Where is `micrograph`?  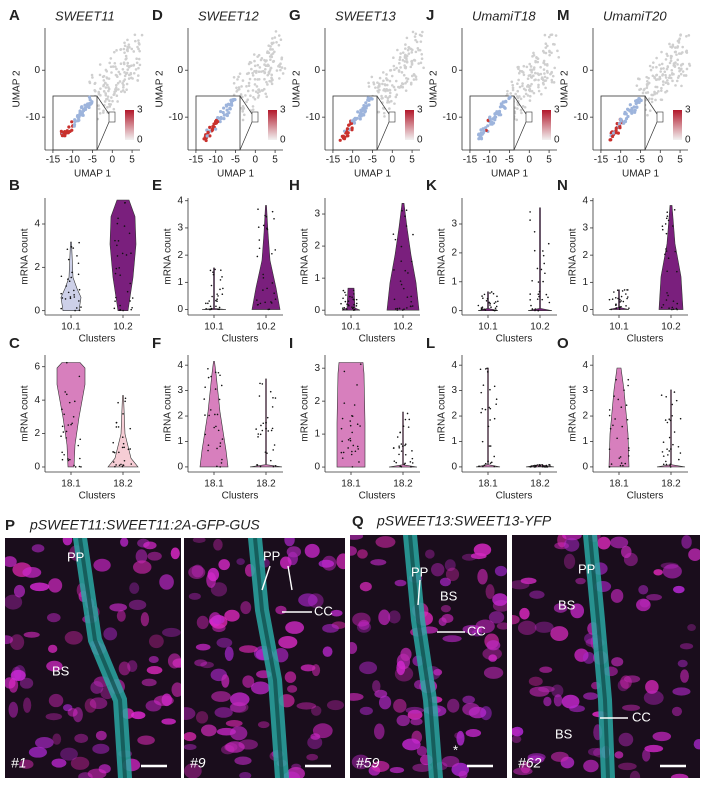 micrograph is located at coordinates (428, 656).